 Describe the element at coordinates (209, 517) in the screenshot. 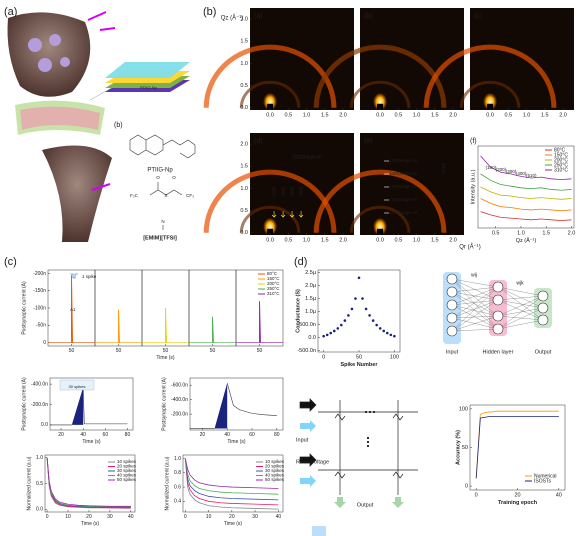

I see `x-tick-label: 10` at that location.